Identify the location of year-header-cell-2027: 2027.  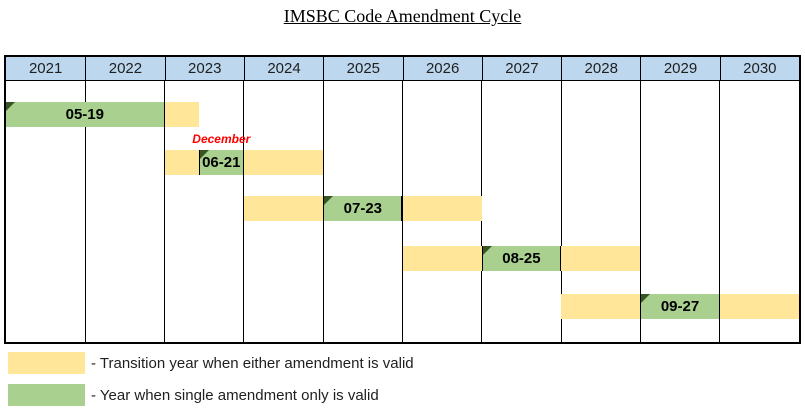
(521, 68).